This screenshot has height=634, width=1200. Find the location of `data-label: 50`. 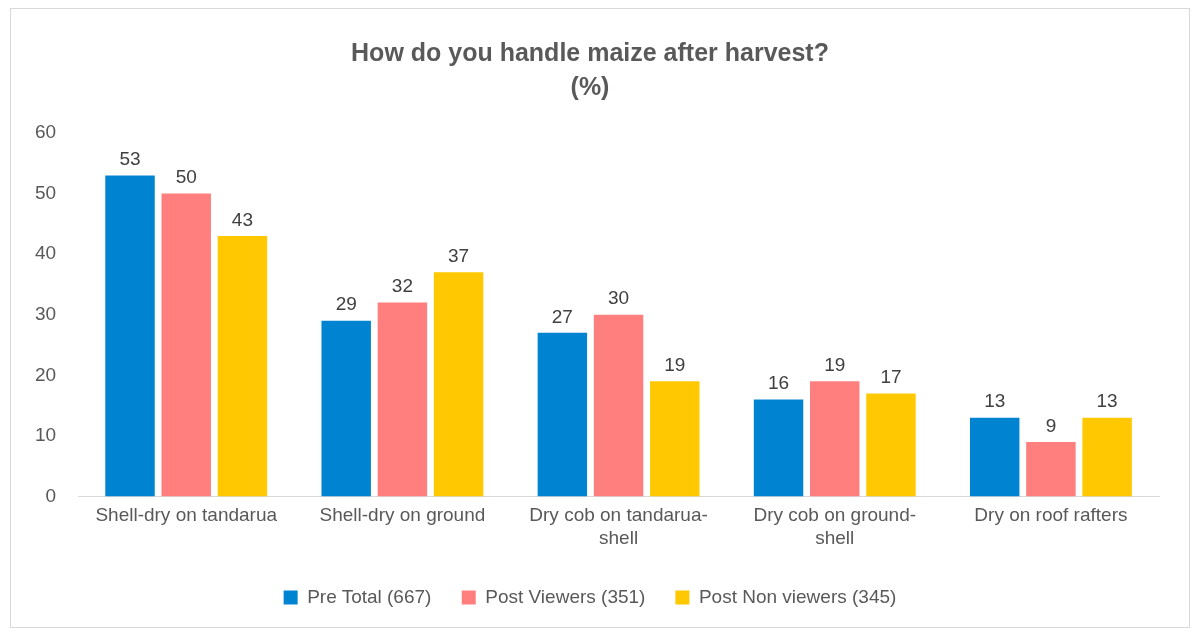

data-label: 50 is located at coordinates (186, 177).